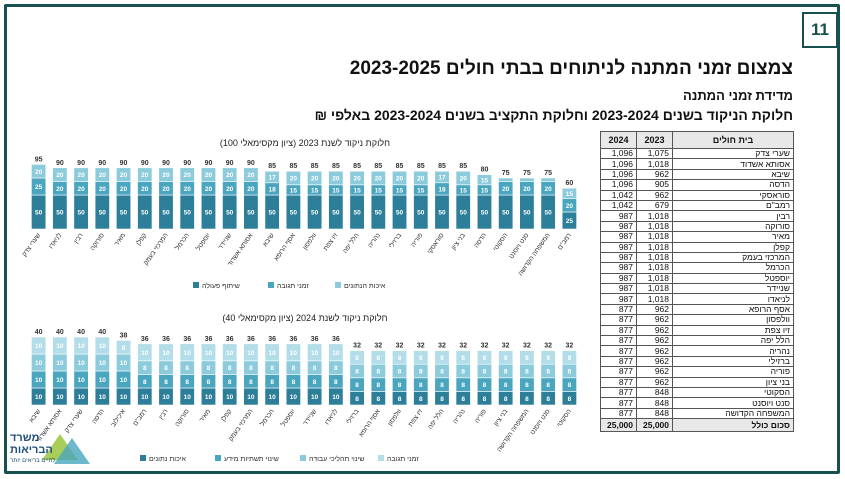 The width and height of the screenshot is (845, 479). I want to click on table-row: 987 1,018 יוספטל, so click(697, 278).